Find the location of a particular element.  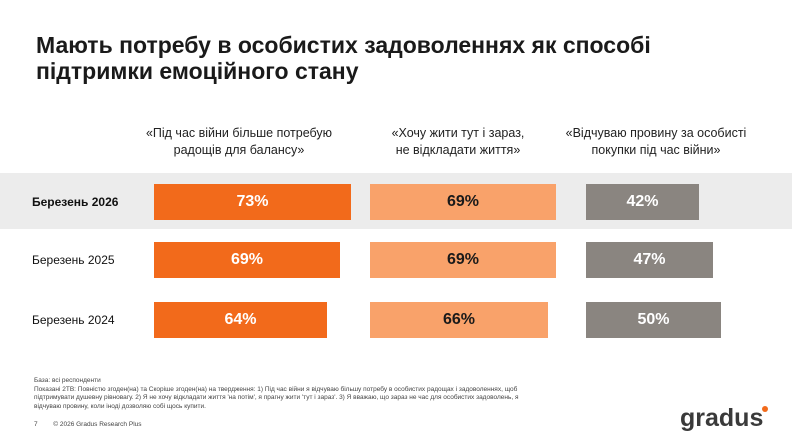

column-header-line: «Під час війни більше потребую is located at coordinates (239, 133).